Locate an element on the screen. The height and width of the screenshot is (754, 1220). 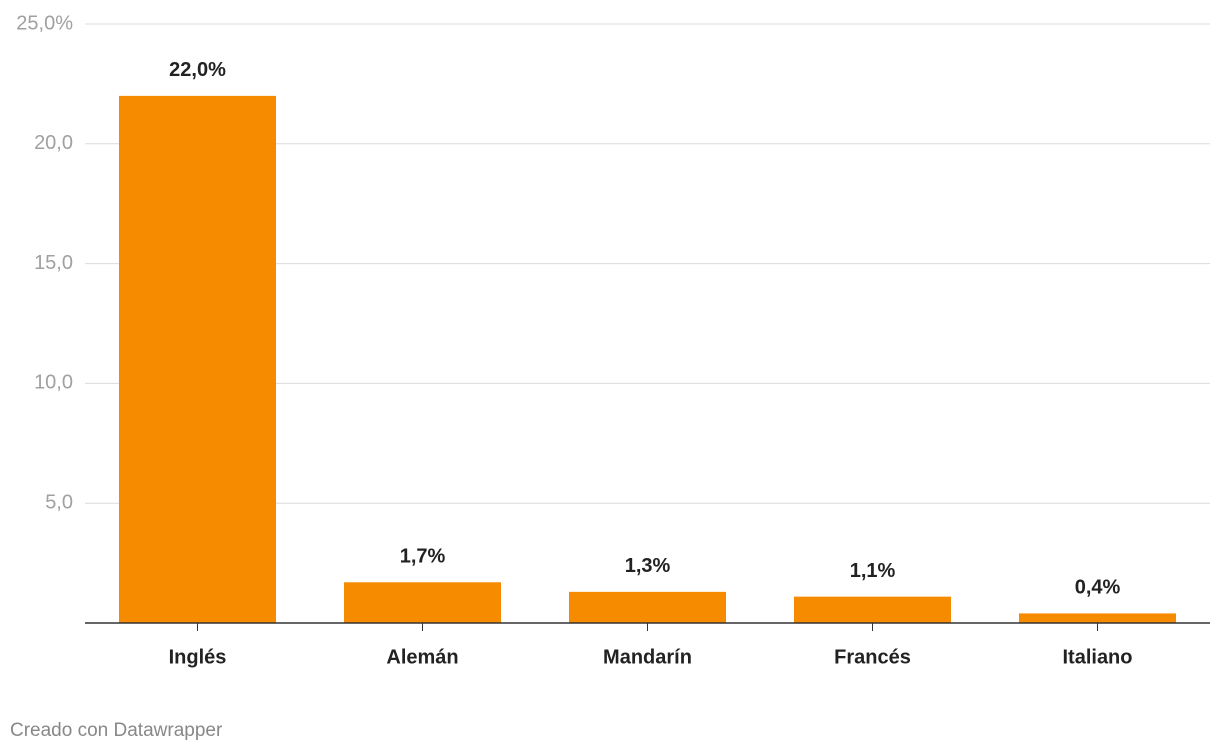
value-label: 1,1% is located at coordinates (873, 571).